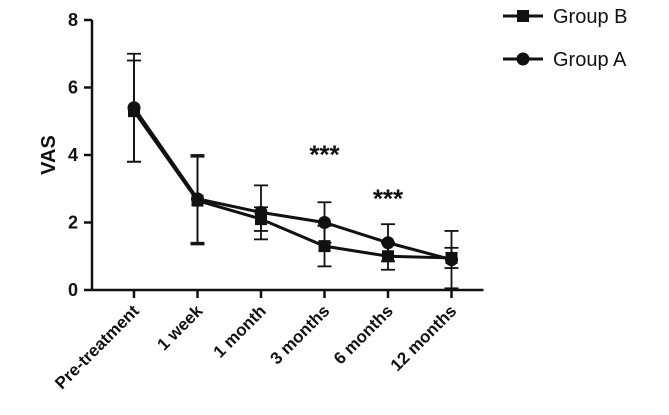  What do you see at coordinates (356, 177) in the screenshot?
I see `significance-annotations: *** ***` at bounding box center [356, 177].